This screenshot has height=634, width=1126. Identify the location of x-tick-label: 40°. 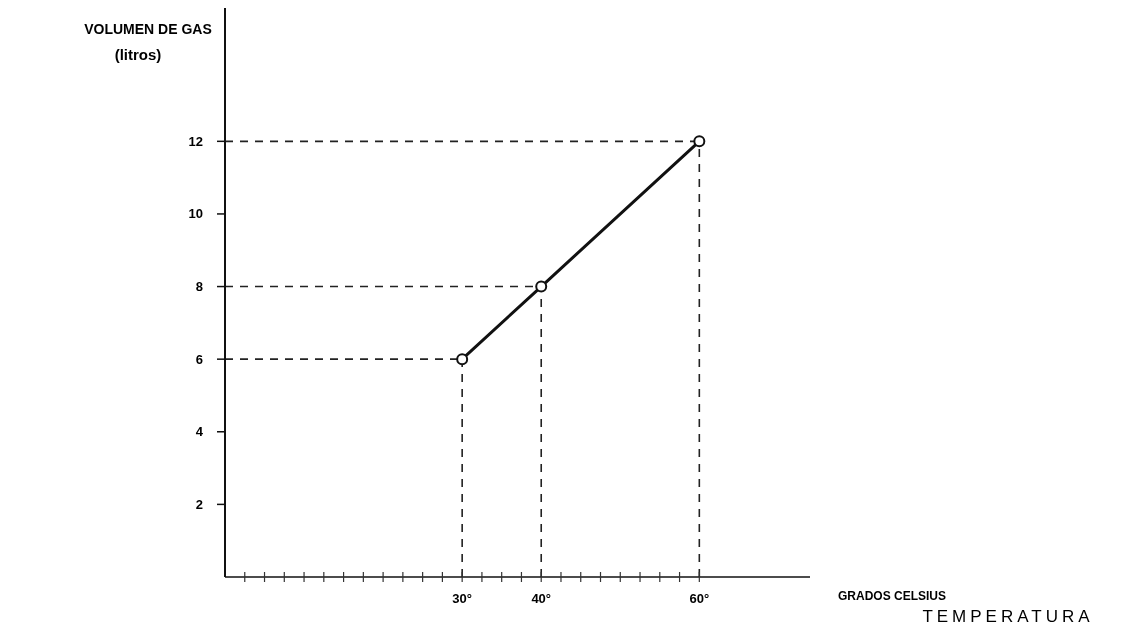
(541, 598).